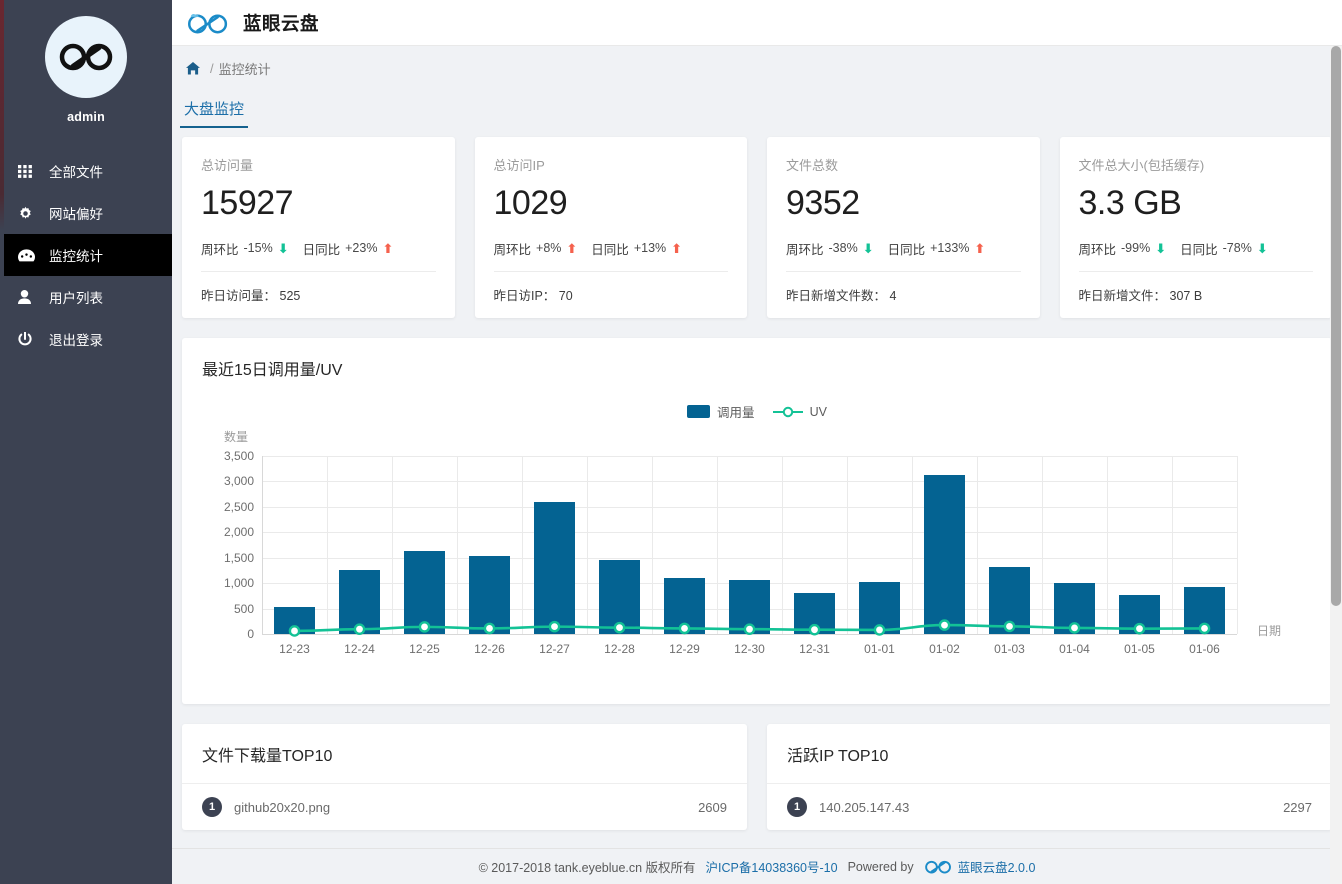  Describe the element at coordinates (86, 117) in the screenshot. I see `username-label: admin` at that location.